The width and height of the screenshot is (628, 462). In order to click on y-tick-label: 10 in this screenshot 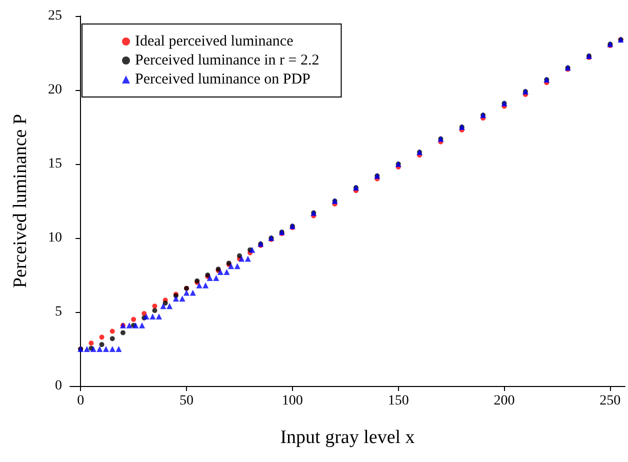, I will do `click(55, 238)`.